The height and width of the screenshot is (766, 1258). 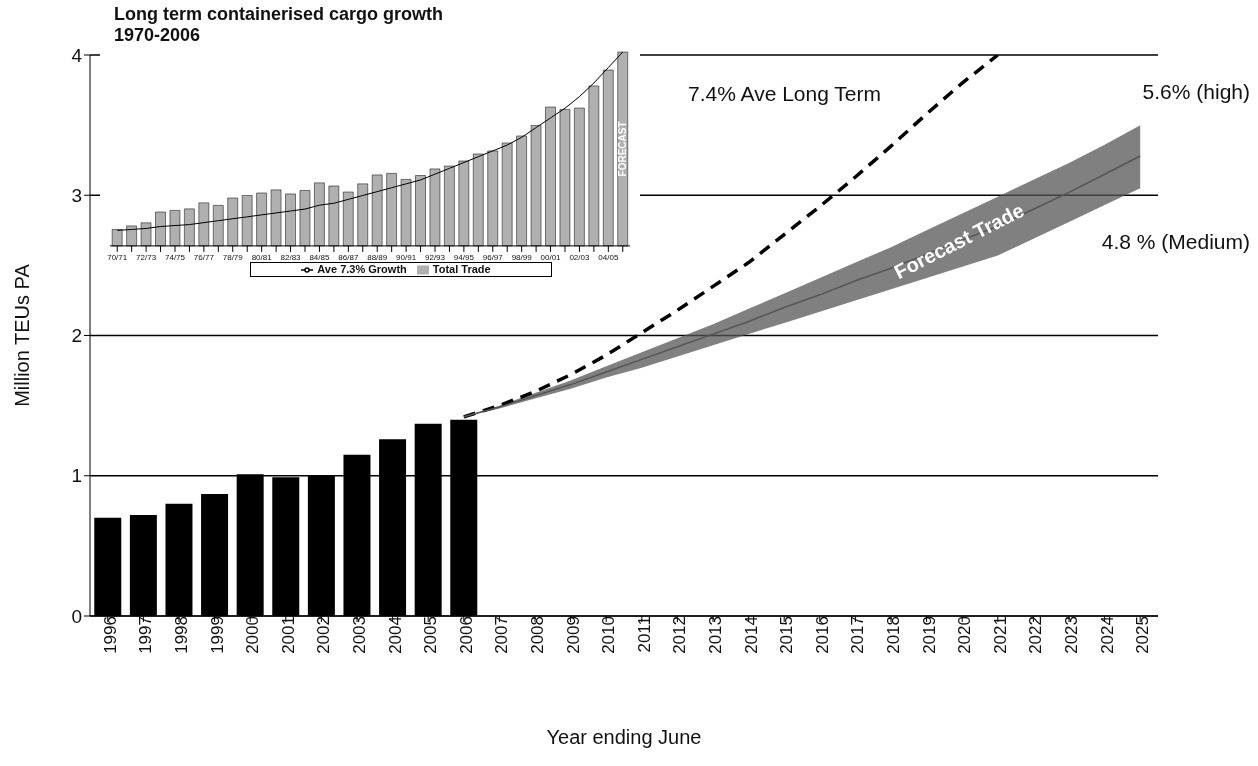 What do you see at coordinates (608, 257) in the screenshot?
I see `x-tick-label: 04/05` at bounding box center [608, 257].